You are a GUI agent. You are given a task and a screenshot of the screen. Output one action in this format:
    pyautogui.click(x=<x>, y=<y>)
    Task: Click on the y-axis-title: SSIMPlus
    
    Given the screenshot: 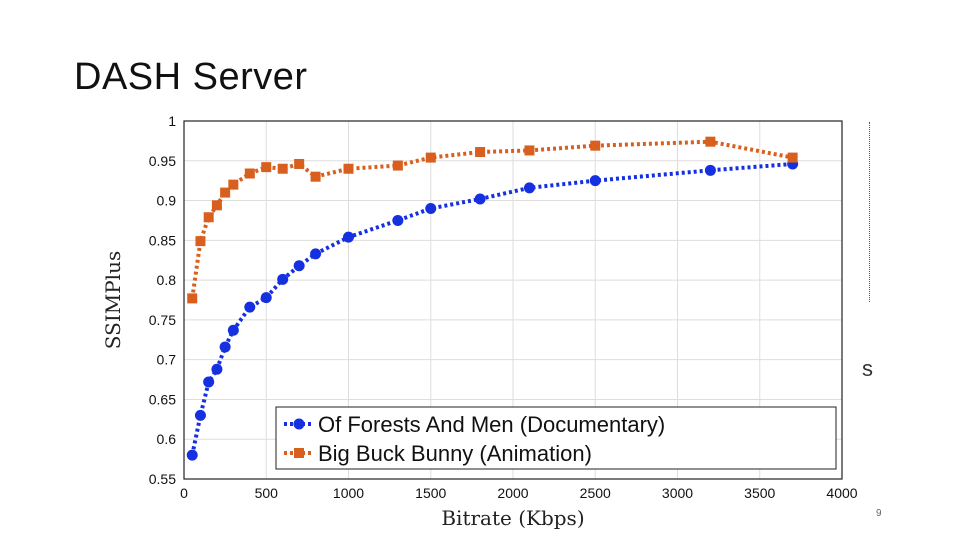 What is the action you would take?
    pyautogui.click(x=113, y=300)
    